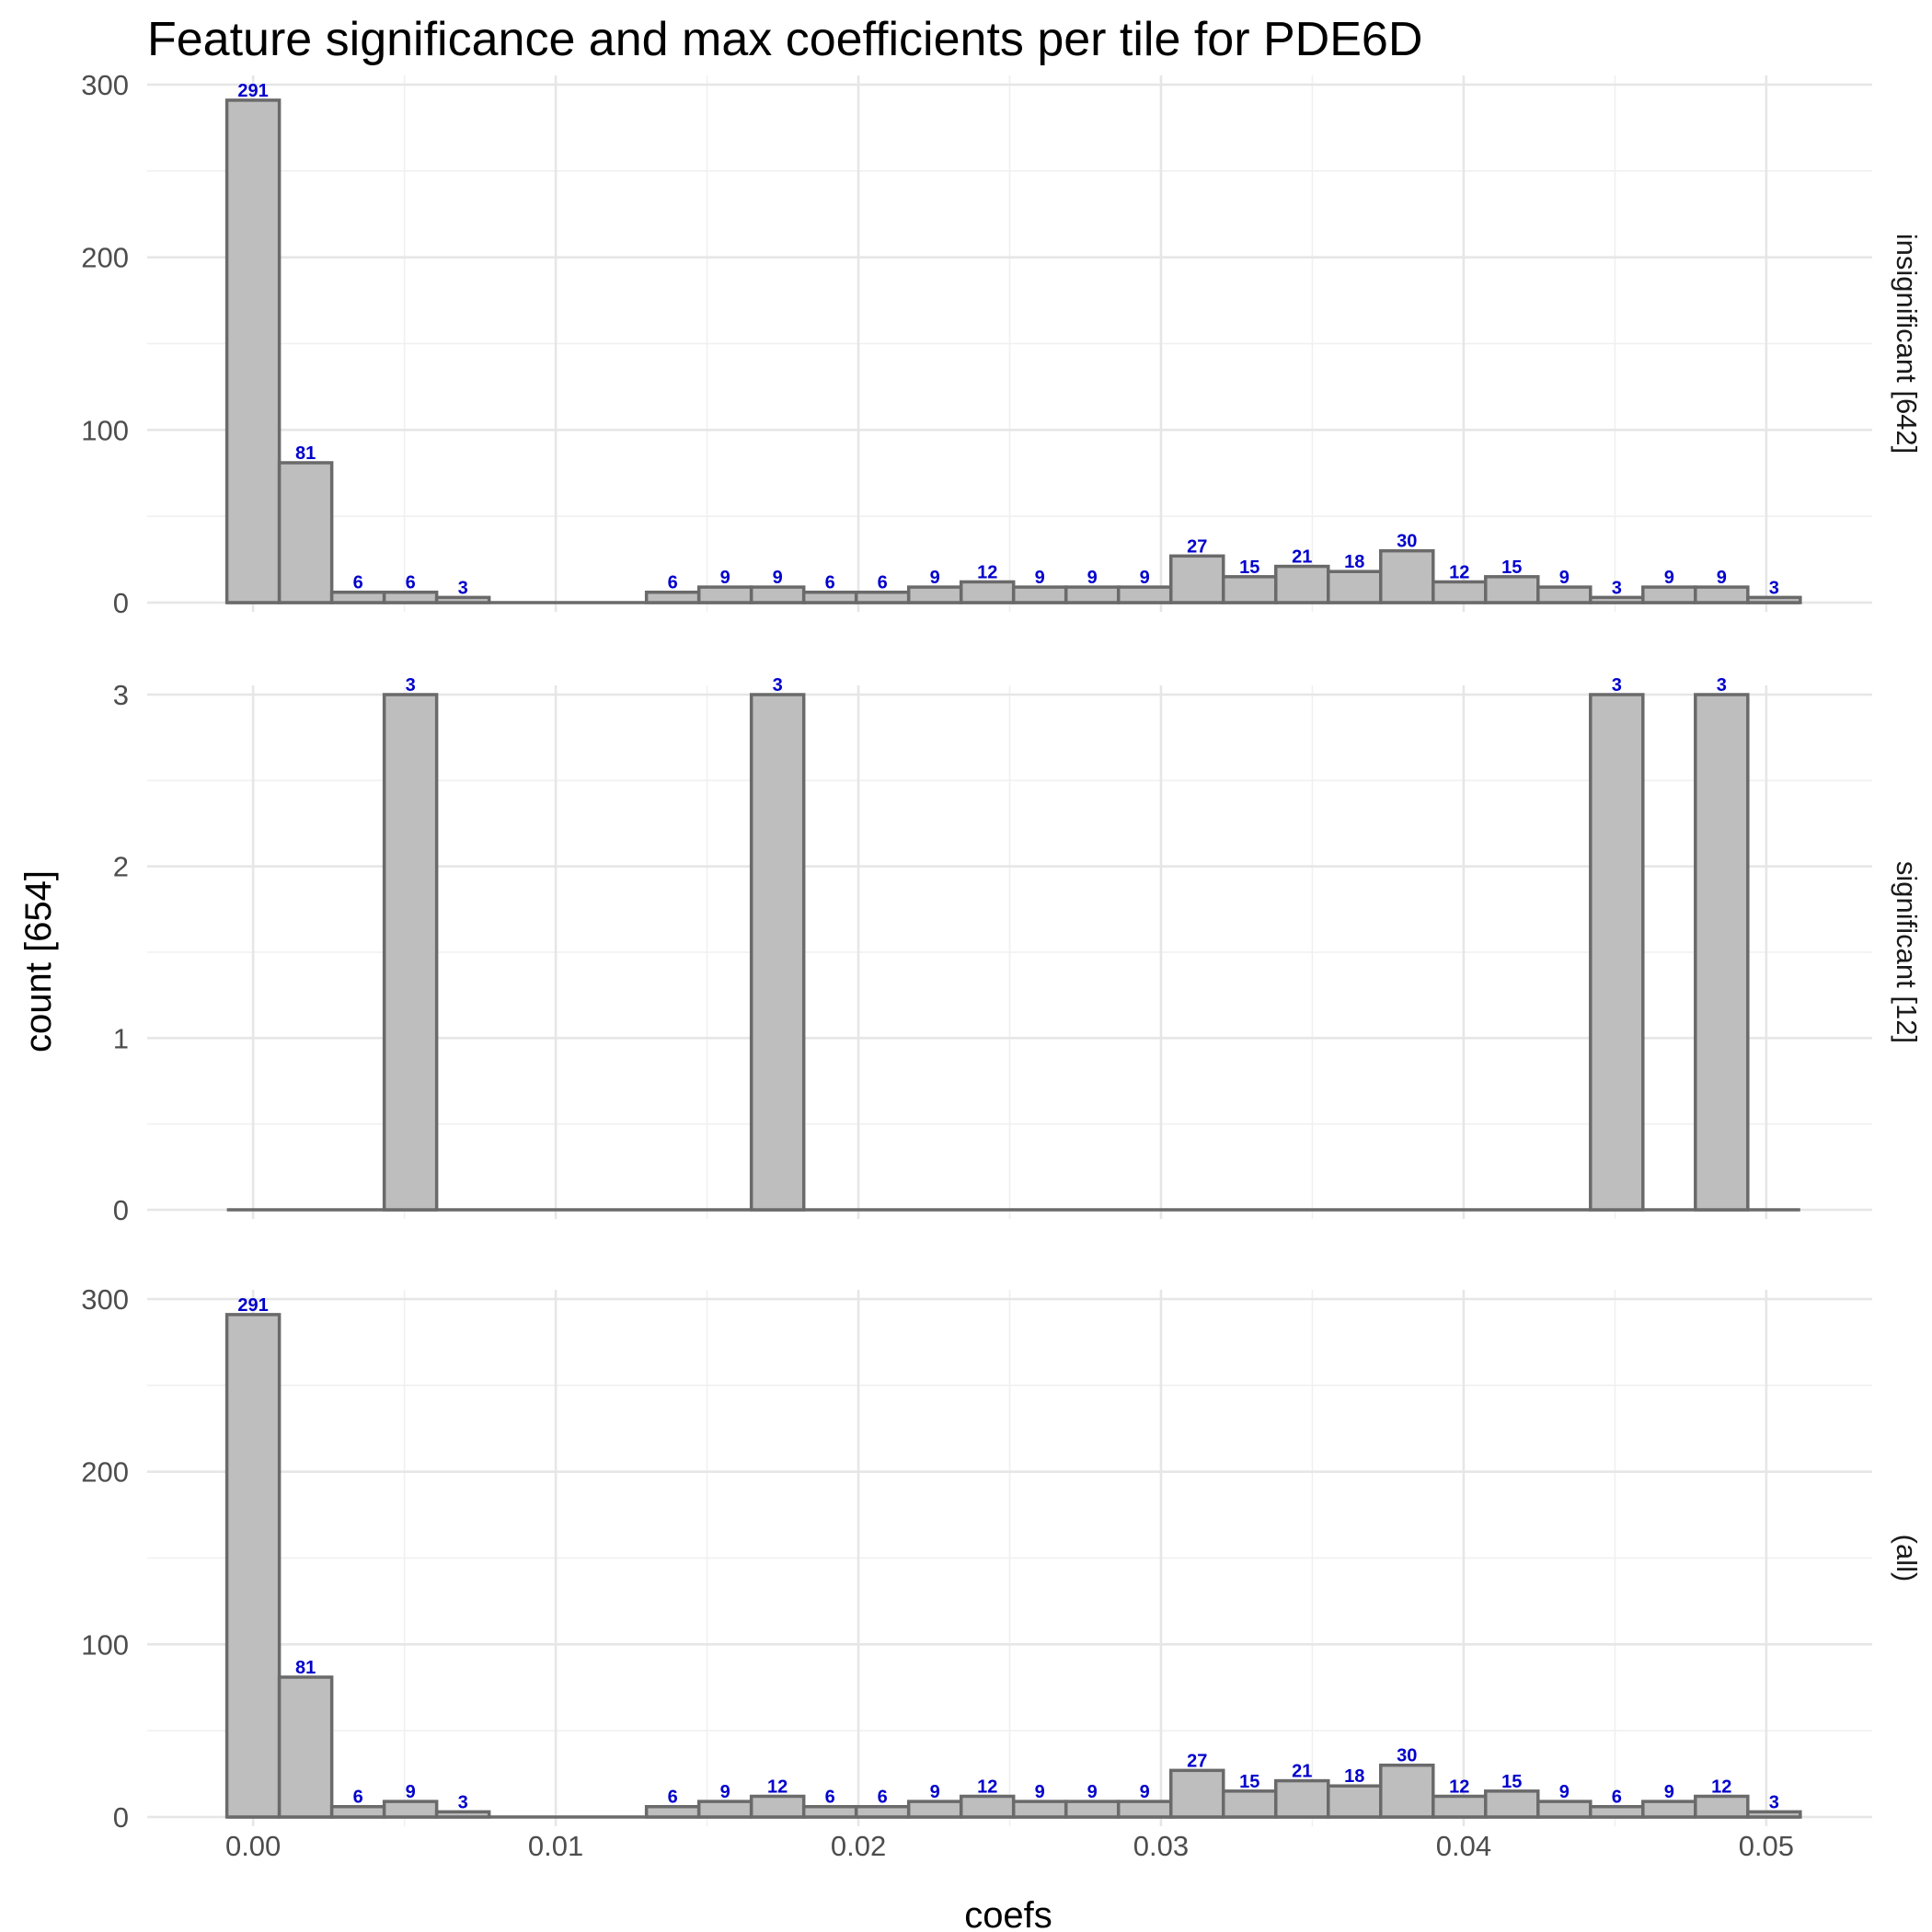  Describe the element at coordinates (121, 695) in the screenshot. I see `y-tick-label: 3` at that location.